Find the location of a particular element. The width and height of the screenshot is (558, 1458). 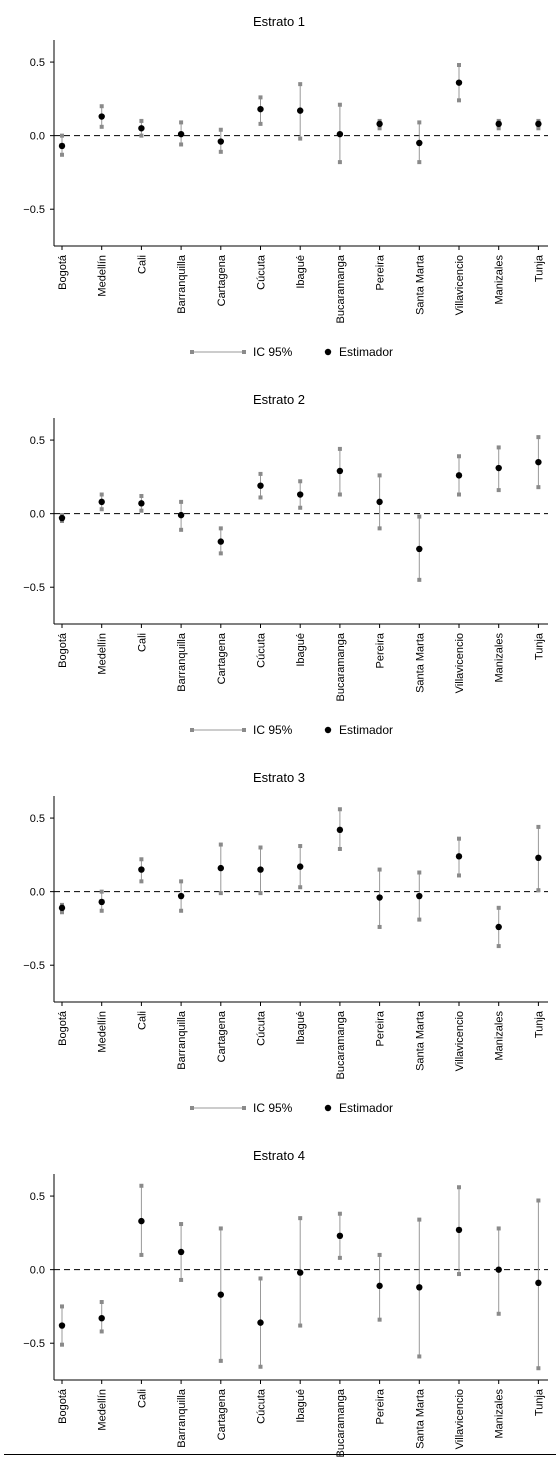

x-tick-label: Bucaramanga is located at coordinates (341, 1044).